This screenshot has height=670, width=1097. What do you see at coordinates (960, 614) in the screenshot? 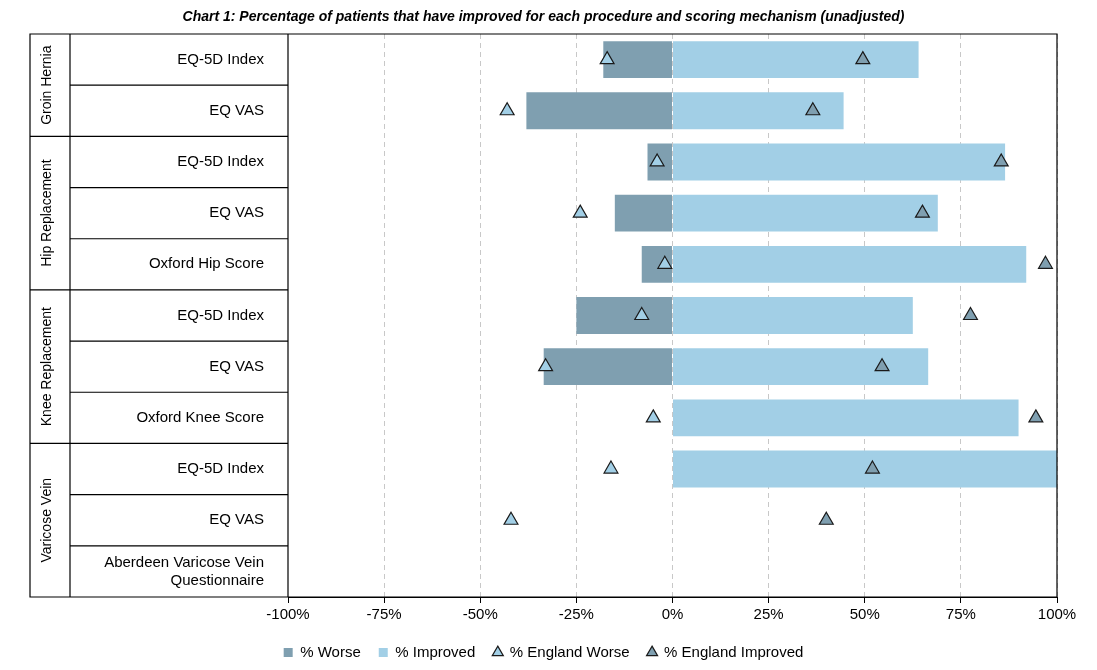
I see `x-tick-label: 75%` at bounding box center [960, 614].